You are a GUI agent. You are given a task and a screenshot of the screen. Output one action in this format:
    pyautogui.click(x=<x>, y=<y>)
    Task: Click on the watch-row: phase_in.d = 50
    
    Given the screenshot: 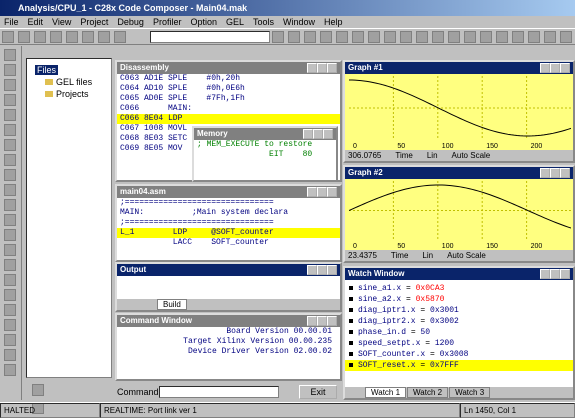 What is the action you would take?
    pyautogui.click(x=459, y=332)
    